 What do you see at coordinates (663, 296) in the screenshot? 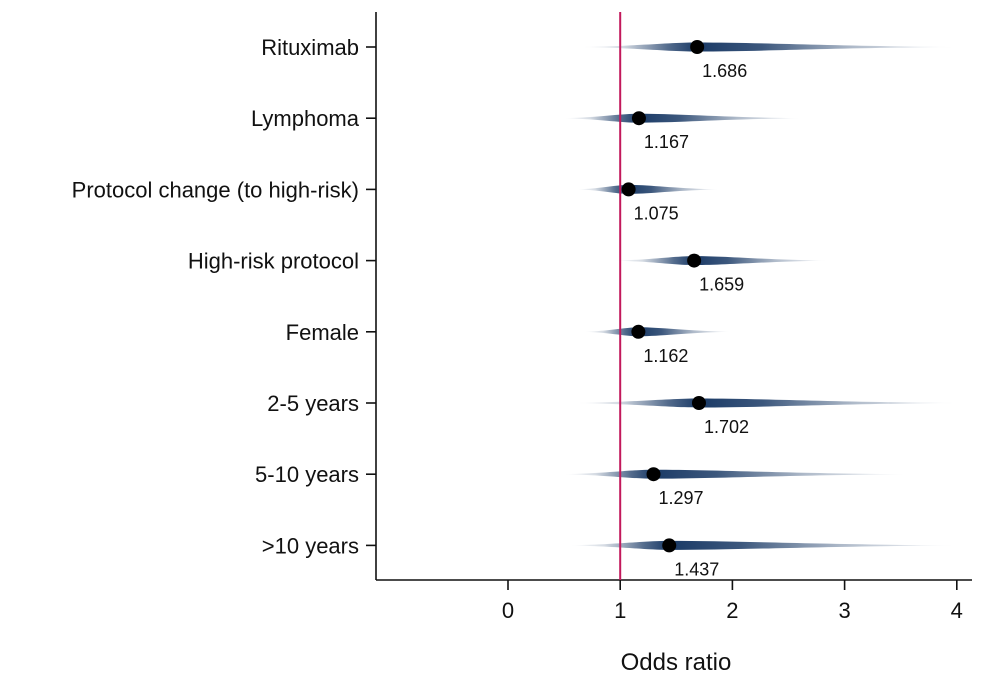
I see `point-layer` at bounding box center [663, 296].